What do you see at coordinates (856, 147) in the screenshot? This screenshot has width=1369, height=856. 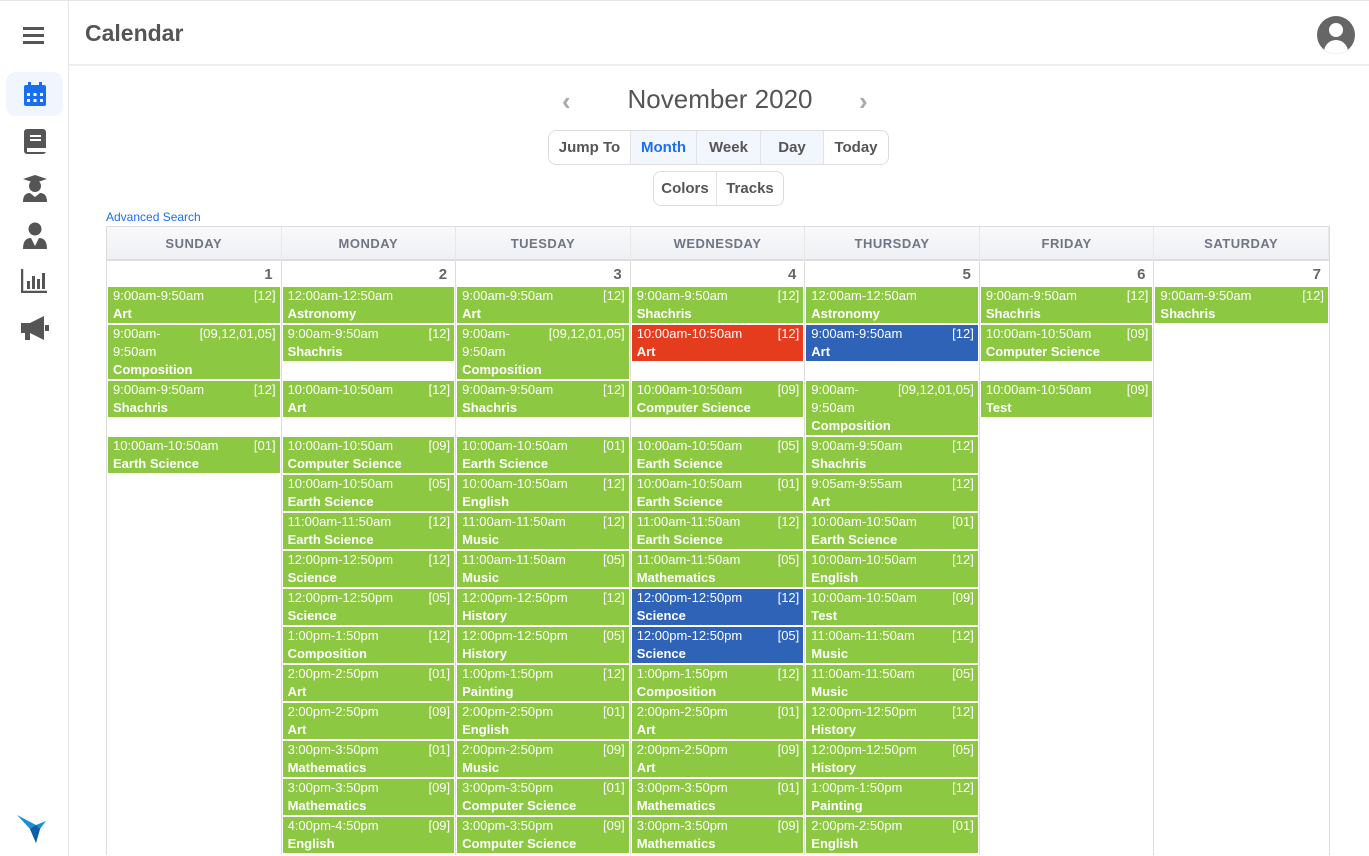 I see `today-button: Today` at bounding box center [856, 147].